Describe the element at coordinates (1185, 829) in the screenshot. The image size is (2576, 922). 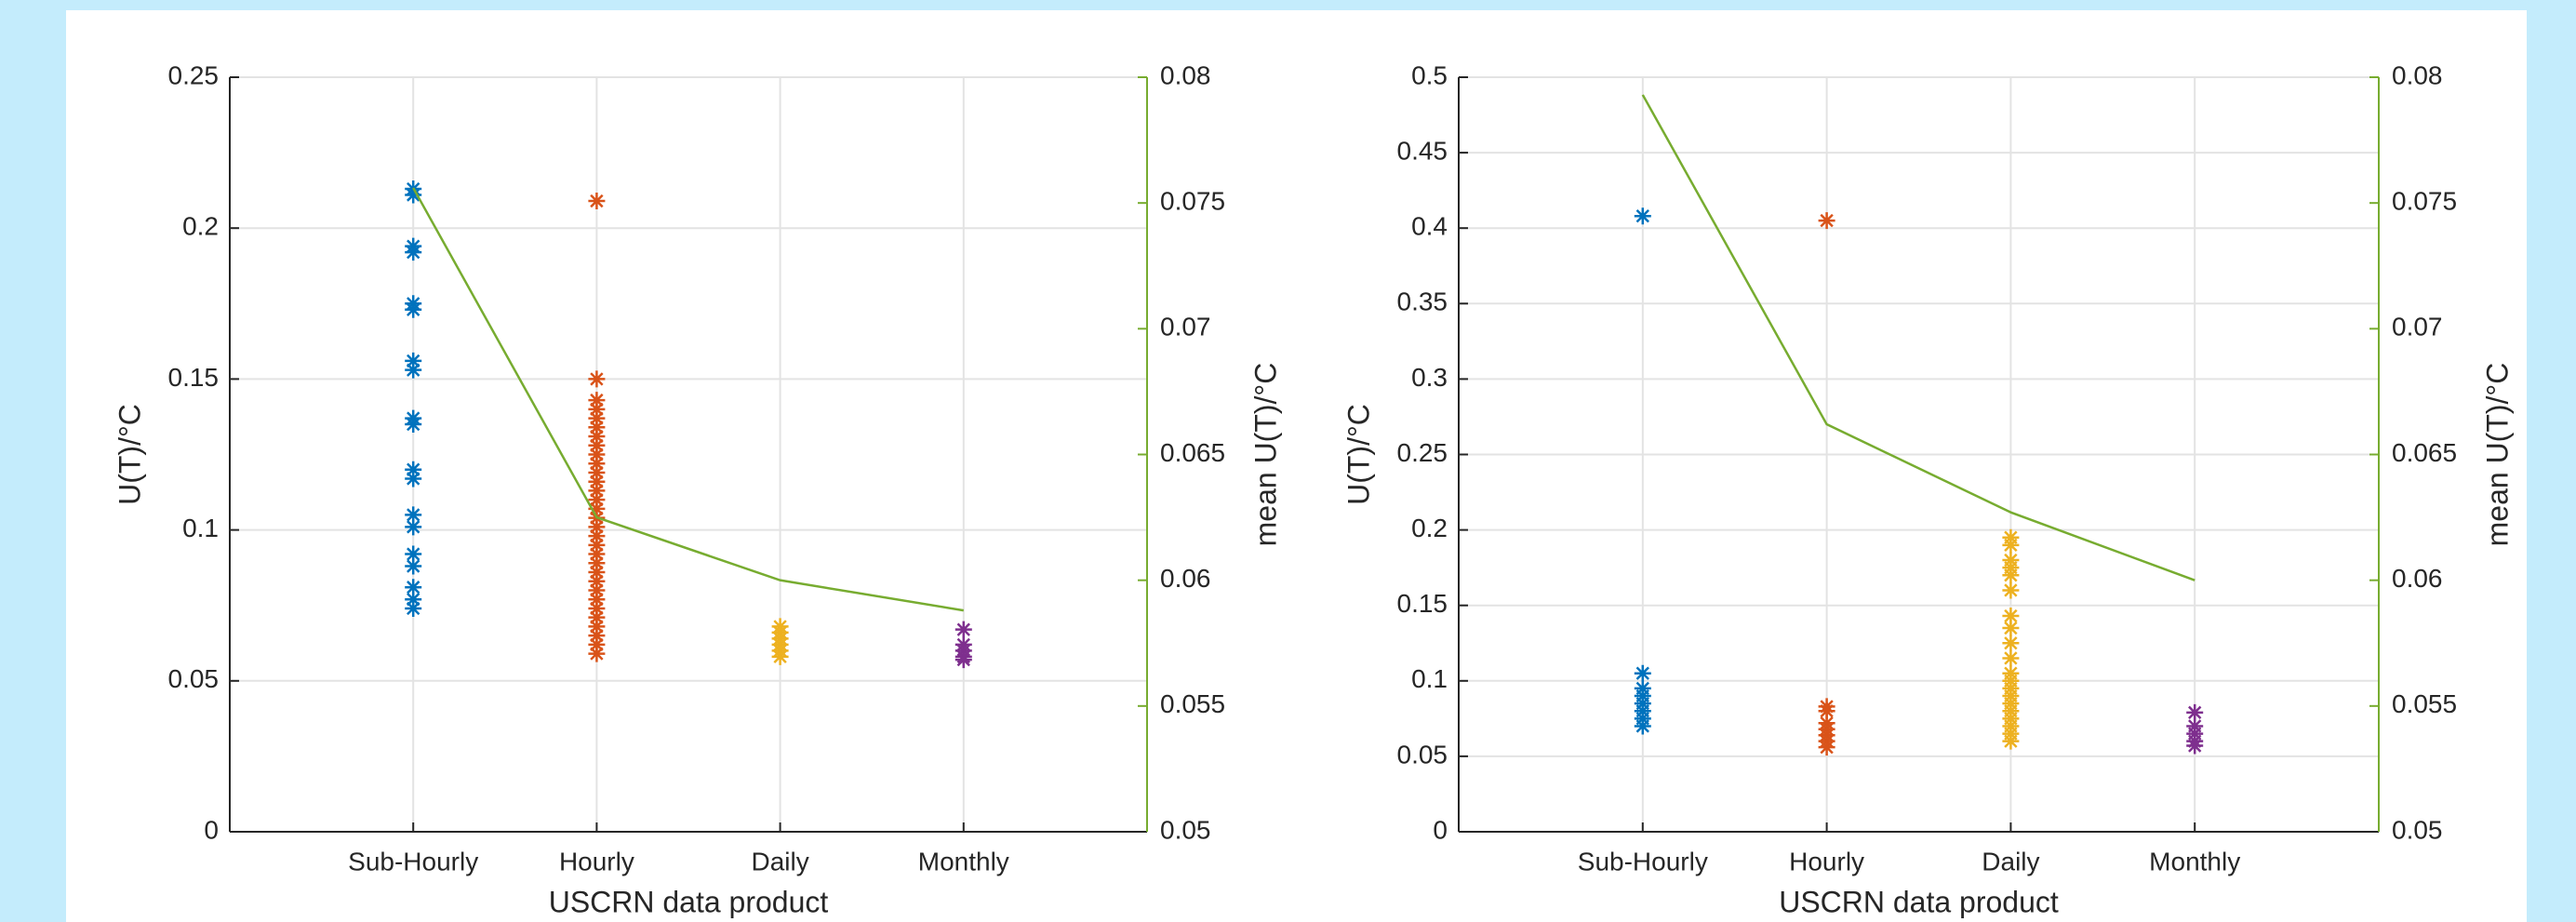
I see `y2-tick-label: 0.05` at that location.